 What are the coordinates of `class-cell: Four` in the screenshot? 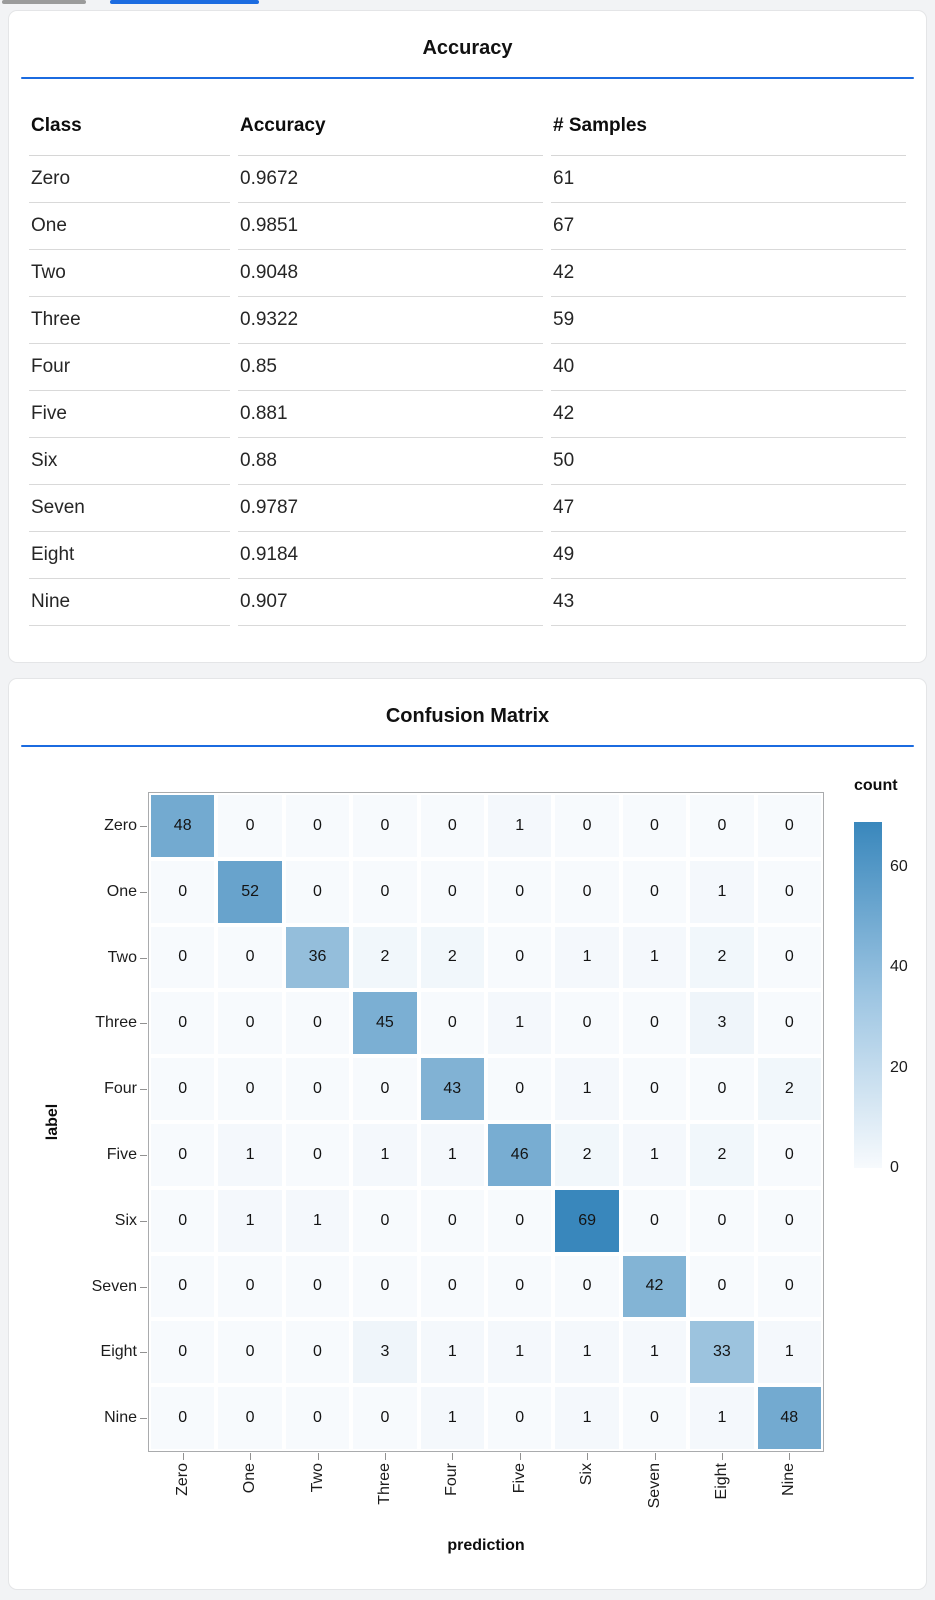 It's located at (129, 367).